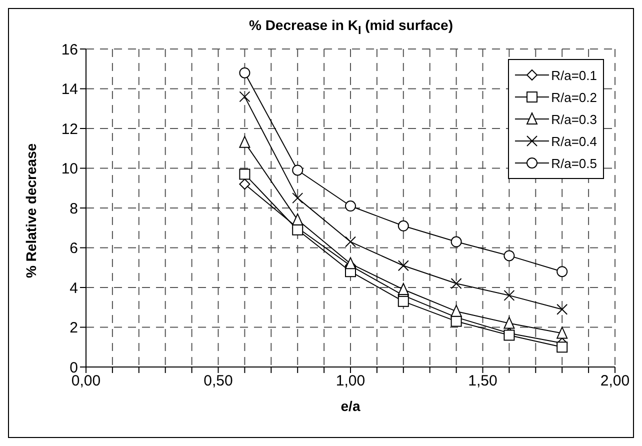 The image size is (642, 446). Describe the element at coordinates (30, 210) in the screenshot. I see `y-axis-title: % Relative decrease` at that location.